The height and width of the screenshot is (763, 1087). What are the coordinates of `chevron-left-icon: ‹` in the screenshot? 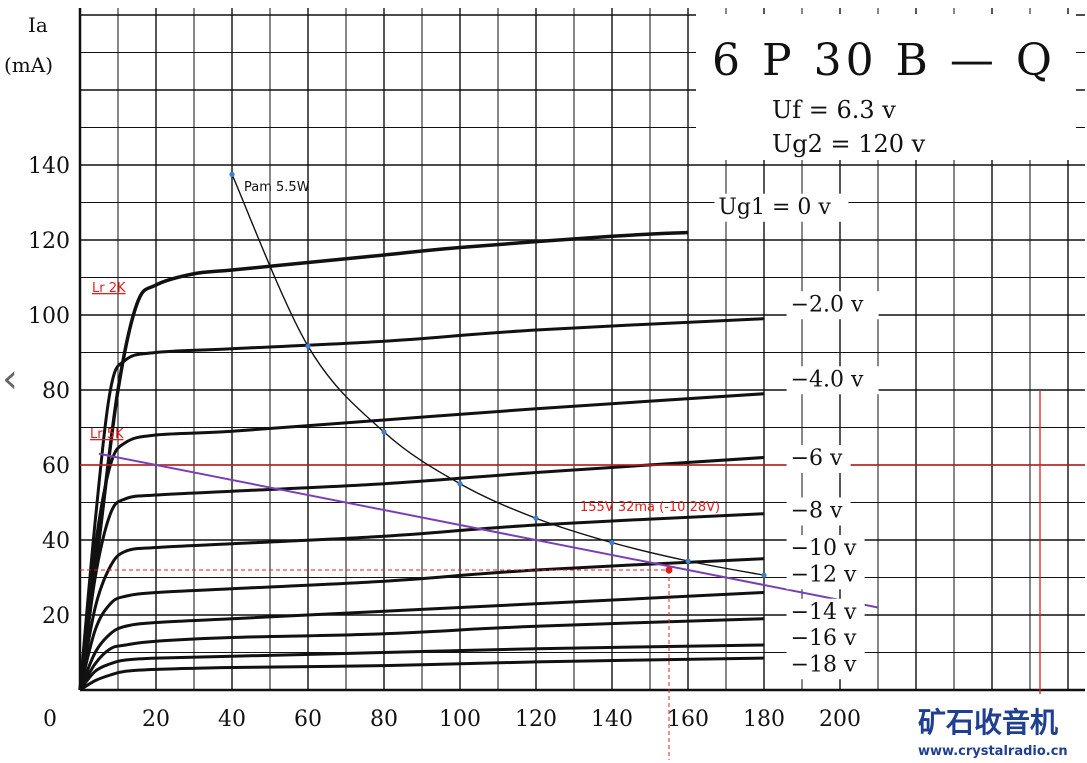 It's located at (10, 379).